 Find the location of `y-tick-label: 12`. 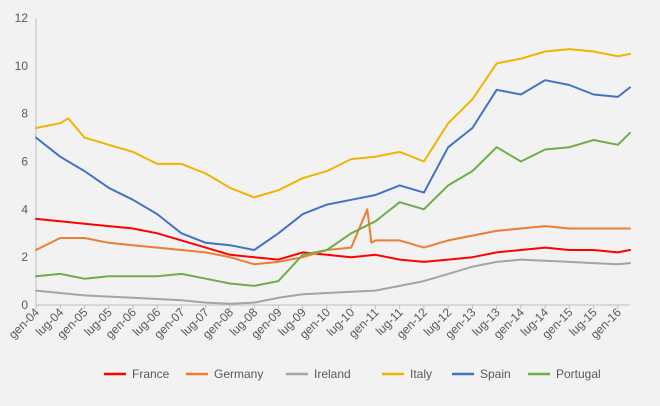

y-tick-label: 12 is located at coordinates (22, 18).